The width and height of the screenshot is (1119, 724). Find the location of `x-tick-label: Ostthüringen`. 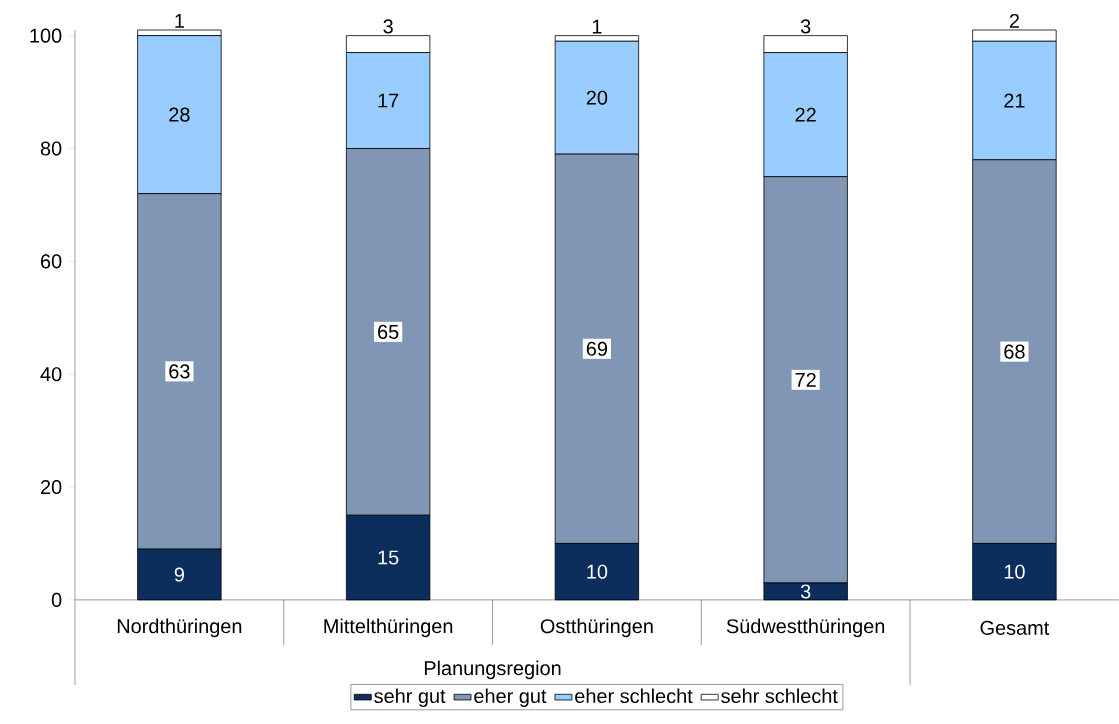

x-tick-label: Ostthüringen is located at coordinates (596, 628).